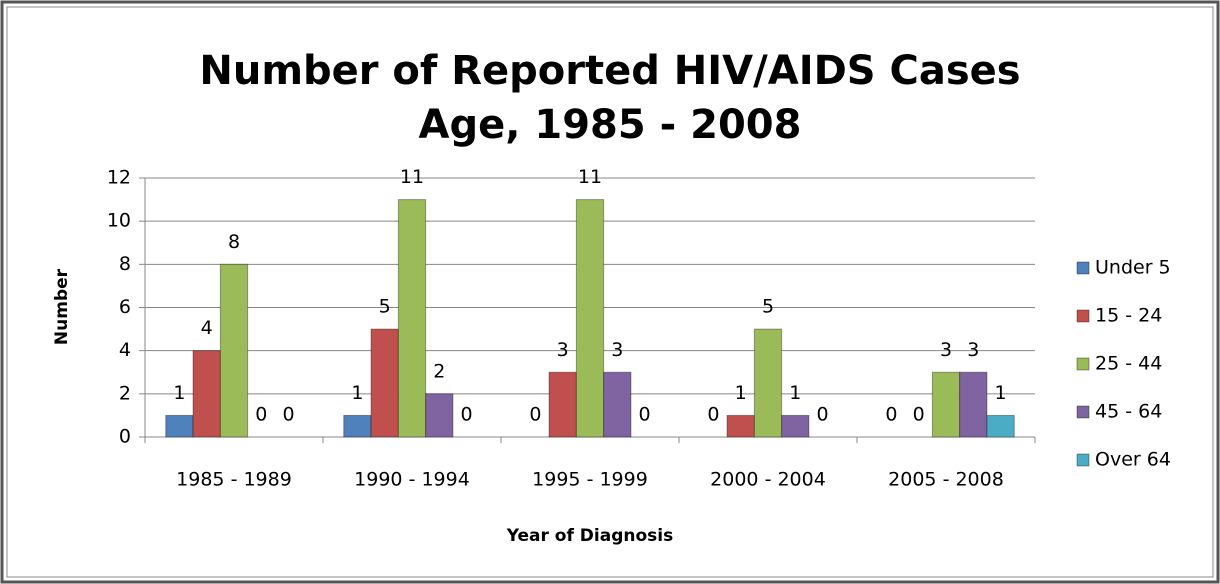  What do you see at coordinates (1128, 412) in the screenshot?
I see `legend-label: 45 - 64` at bounding box center [1128, 412].